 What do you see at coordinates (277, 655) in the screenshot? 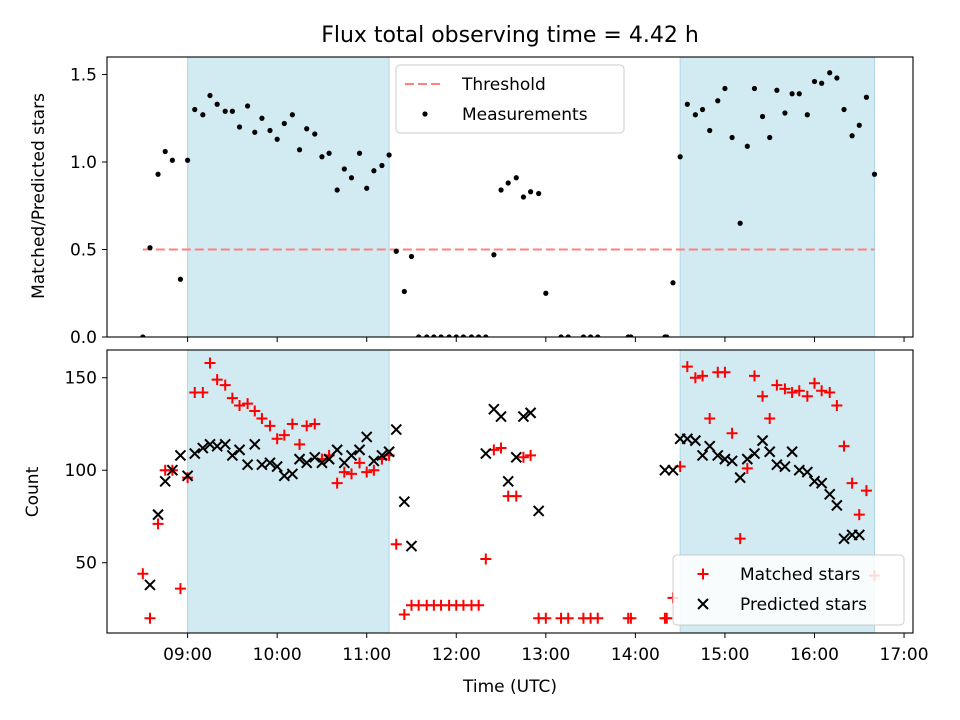
I see `bottom-x-tick-label: 10:00` at bounding box center [277, 655].